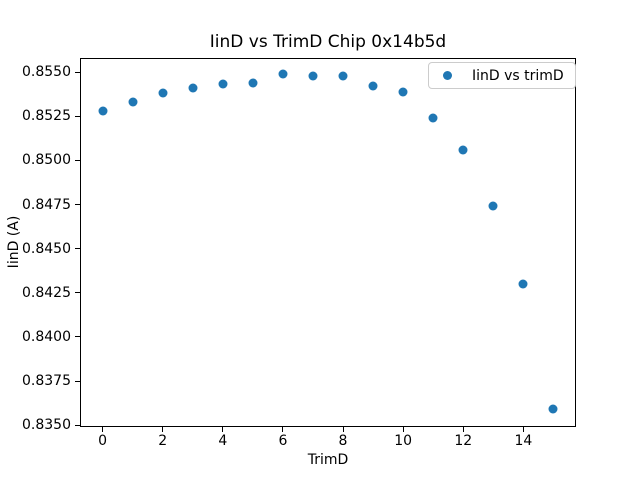 This screenshot has height=480, width=640. What do you see at coordinates (328, 460) in the screenshot?
I see `x-axis-label: TrimD` at bounding box center [328, 460].